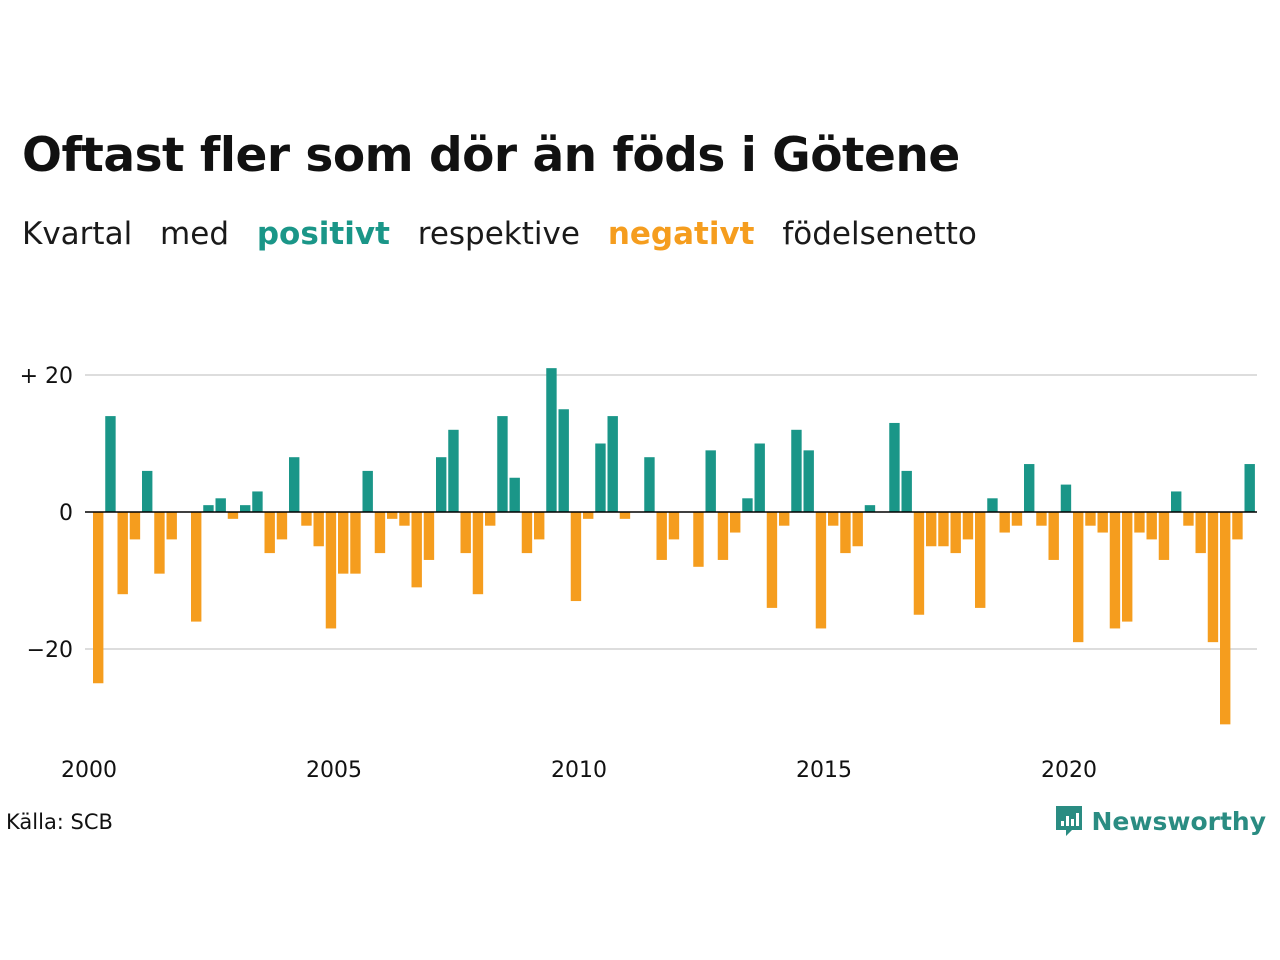  I want to click on newsworthy-logo-icon, so click(1068, 821).